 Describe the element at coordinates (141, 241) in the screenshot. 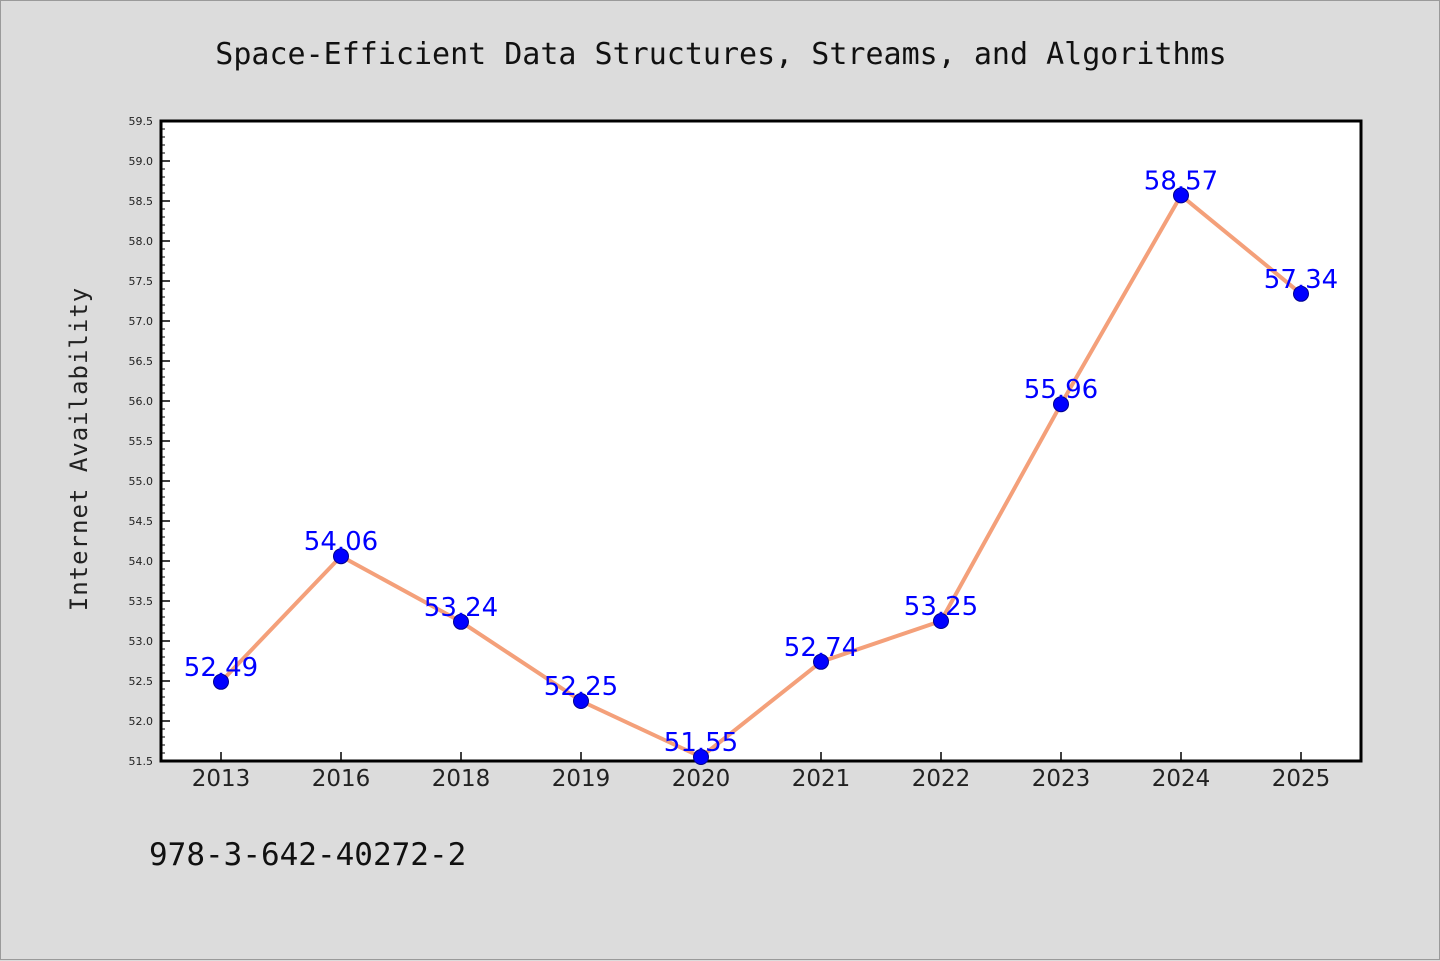

I see `y-tick-label: 58.0` at that location.